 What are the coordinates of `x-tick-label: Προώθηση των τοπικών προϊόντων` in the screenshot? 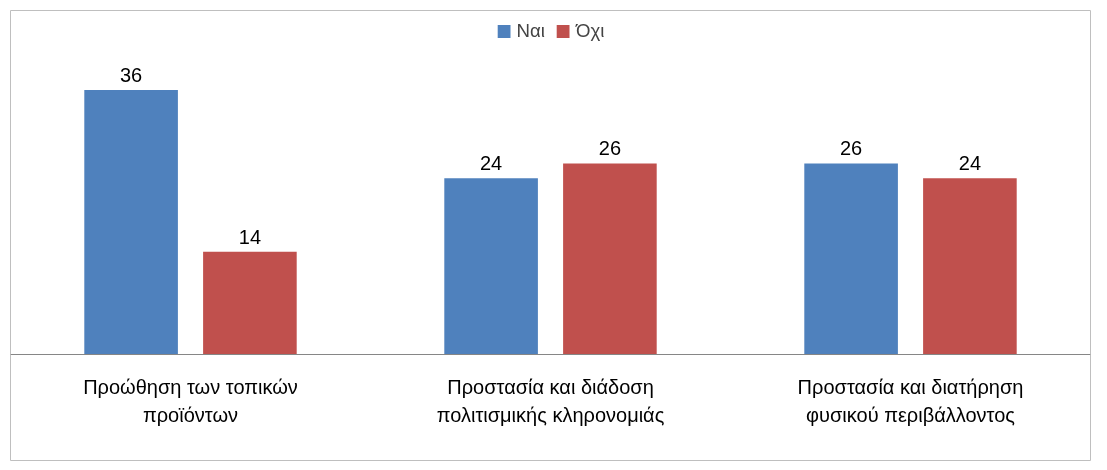 It's located at (190, 401).